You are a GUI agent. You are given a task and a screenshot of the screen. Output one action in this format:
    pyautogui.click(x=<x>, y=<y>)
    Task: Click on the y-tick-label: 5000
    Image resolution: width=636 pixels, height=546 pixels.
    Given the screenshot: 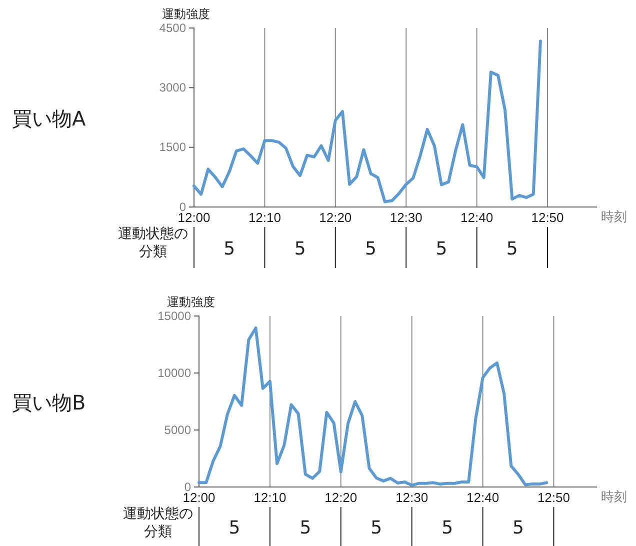 What is the action you would take?
    pyautogui.click(x=178, y=429)
    